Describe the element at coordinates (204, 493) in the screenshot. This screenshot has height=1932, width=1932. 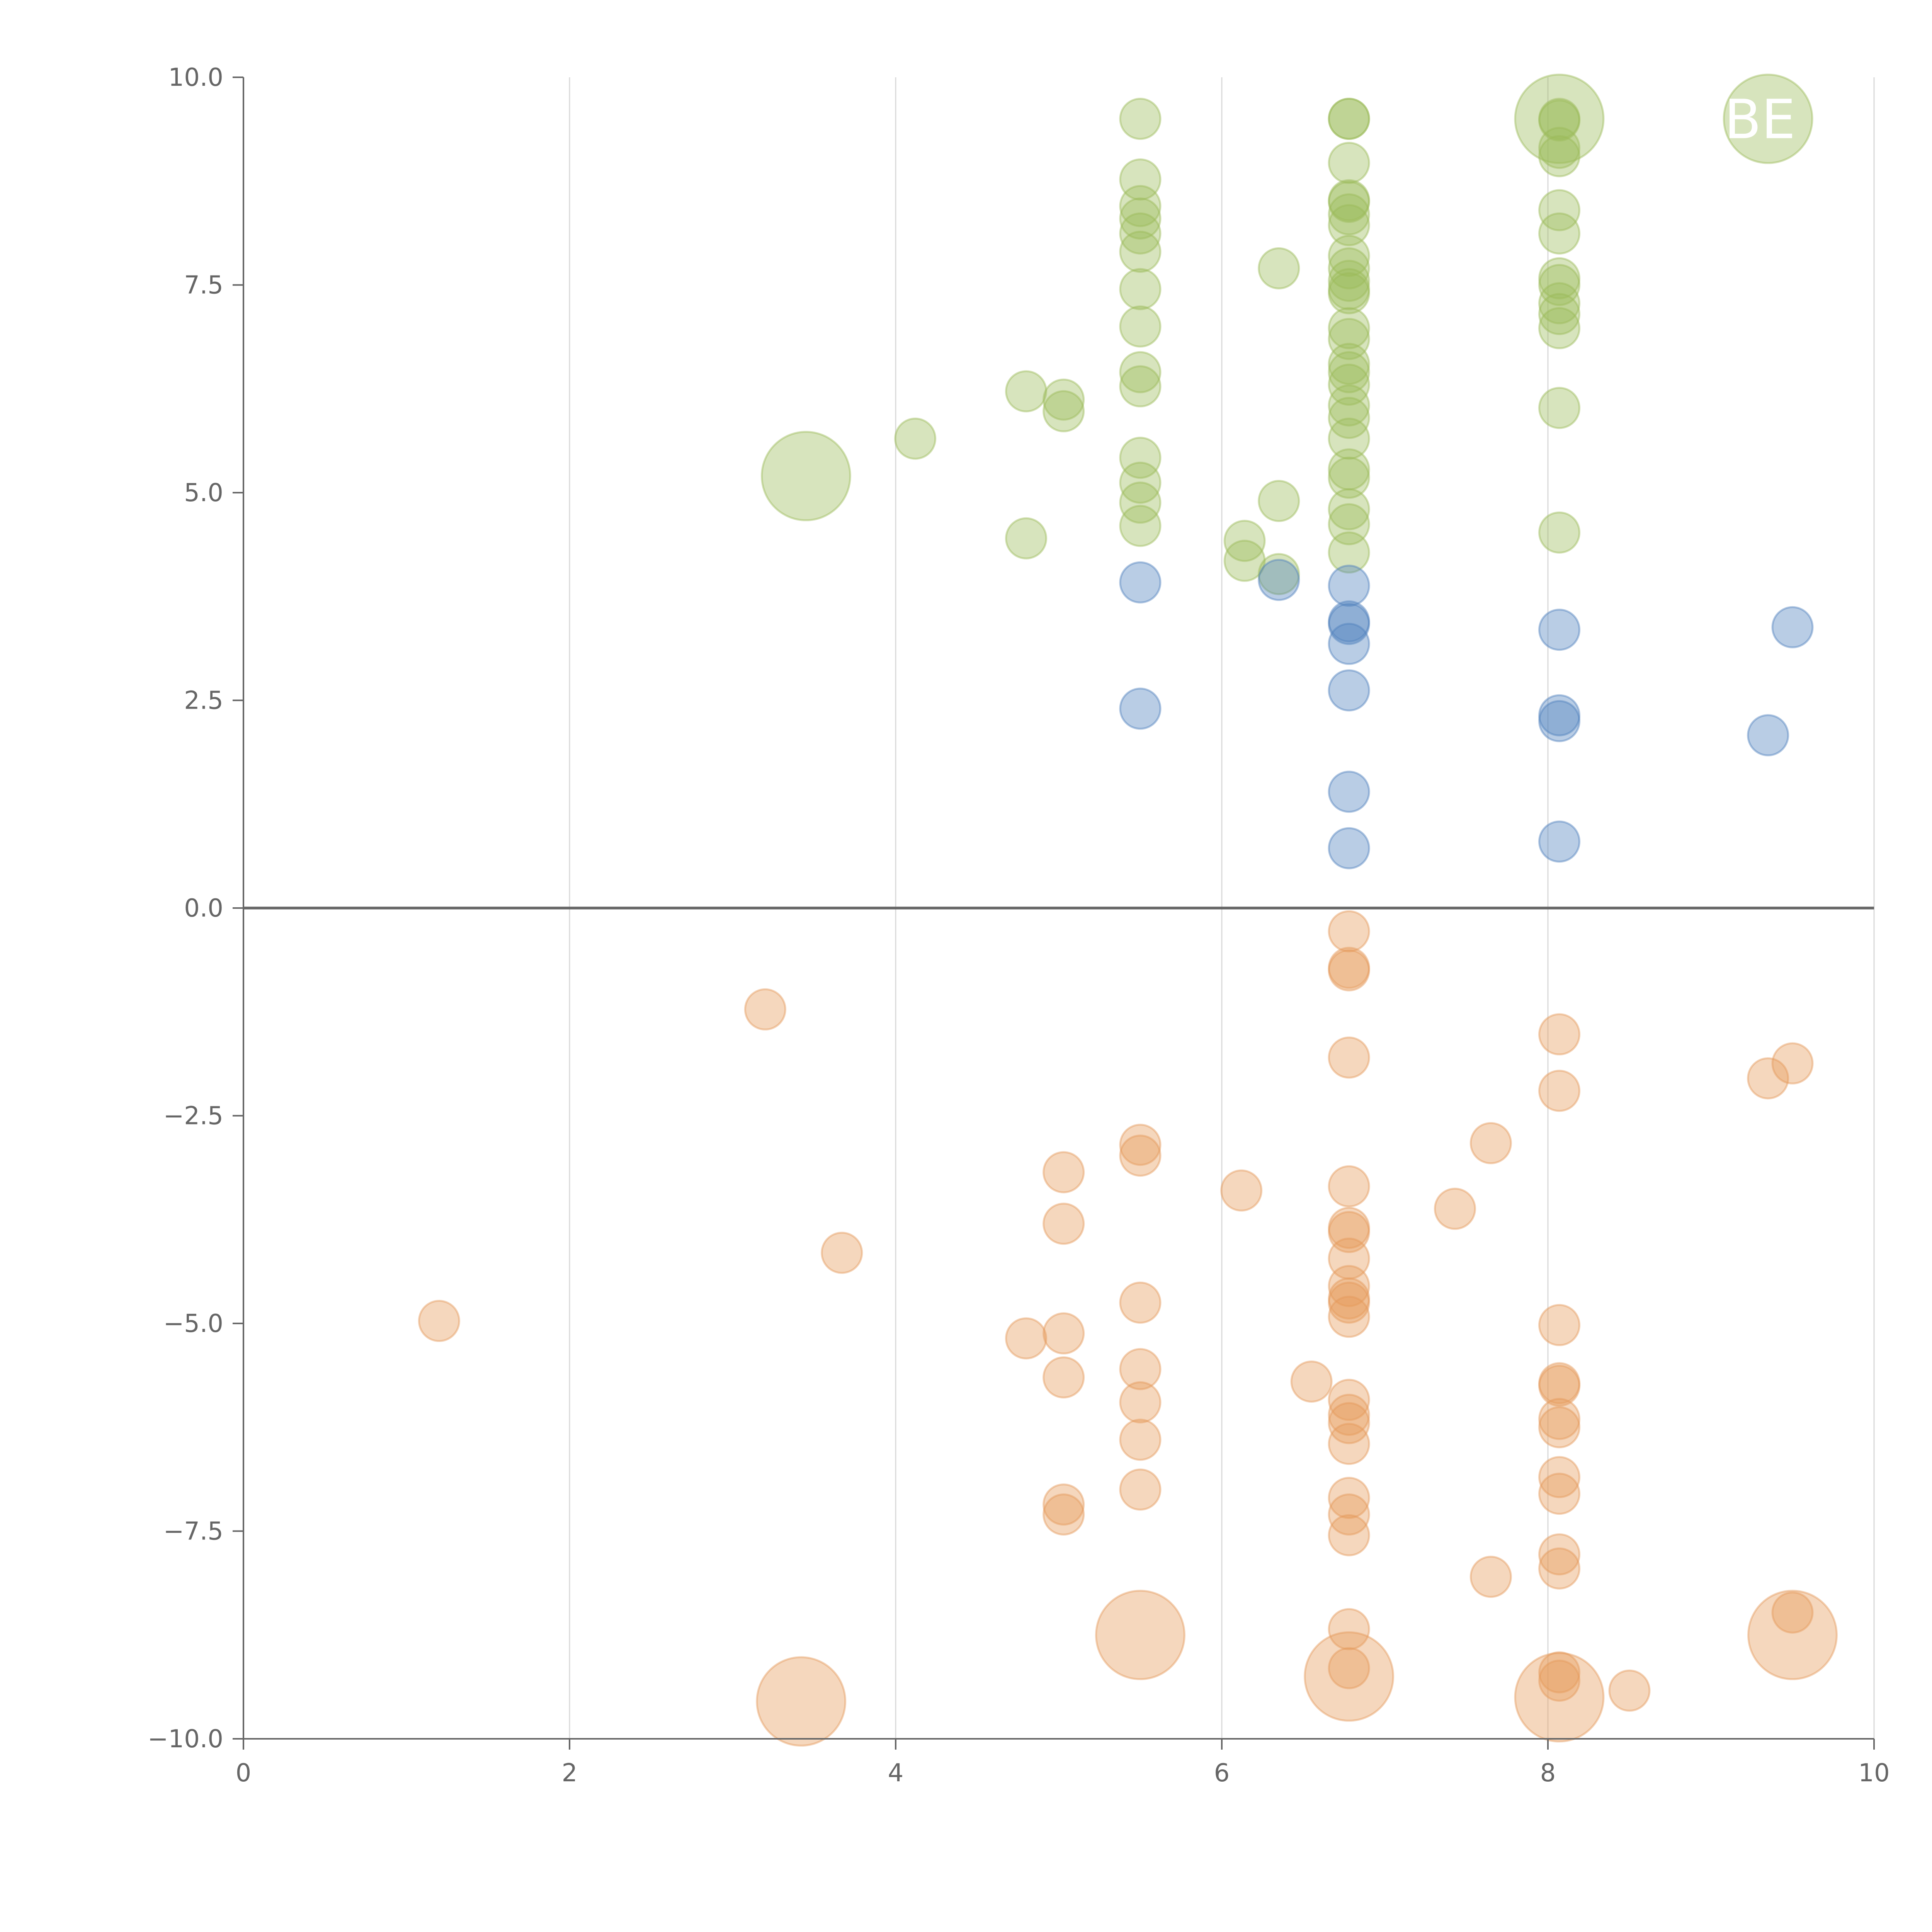
I see `y-tick-label-2: 5.0` at that location.